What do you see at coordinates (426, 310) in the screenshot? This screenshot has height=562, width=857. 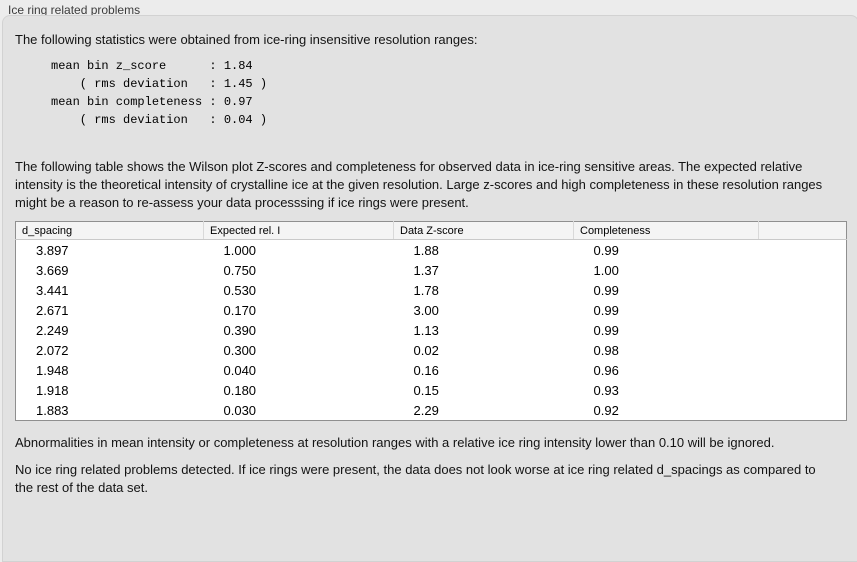 I see `table-cell: 3.00` at bounding box center [426, 310].